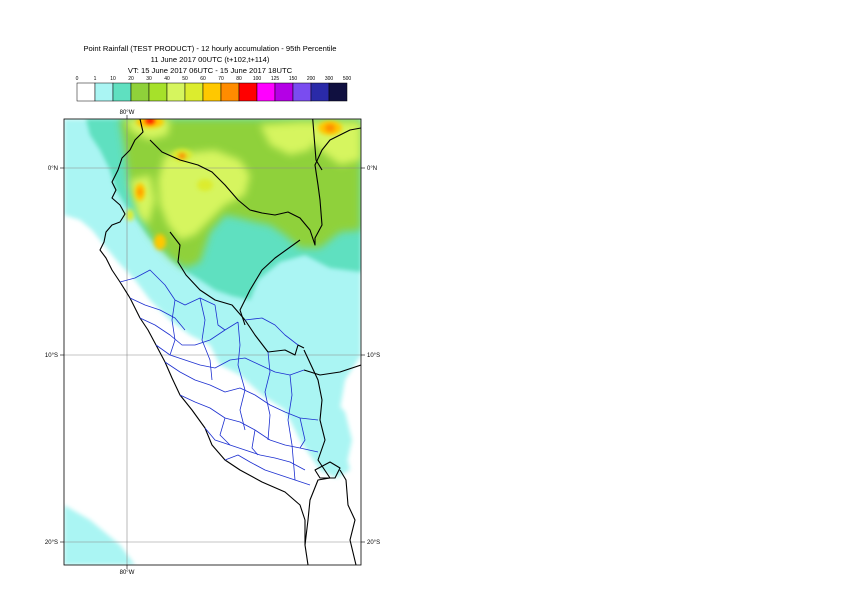 The width and height of the screenshot is (842, 596). I want to click on lat-label-10-right: 10°S, so click(373, 356).